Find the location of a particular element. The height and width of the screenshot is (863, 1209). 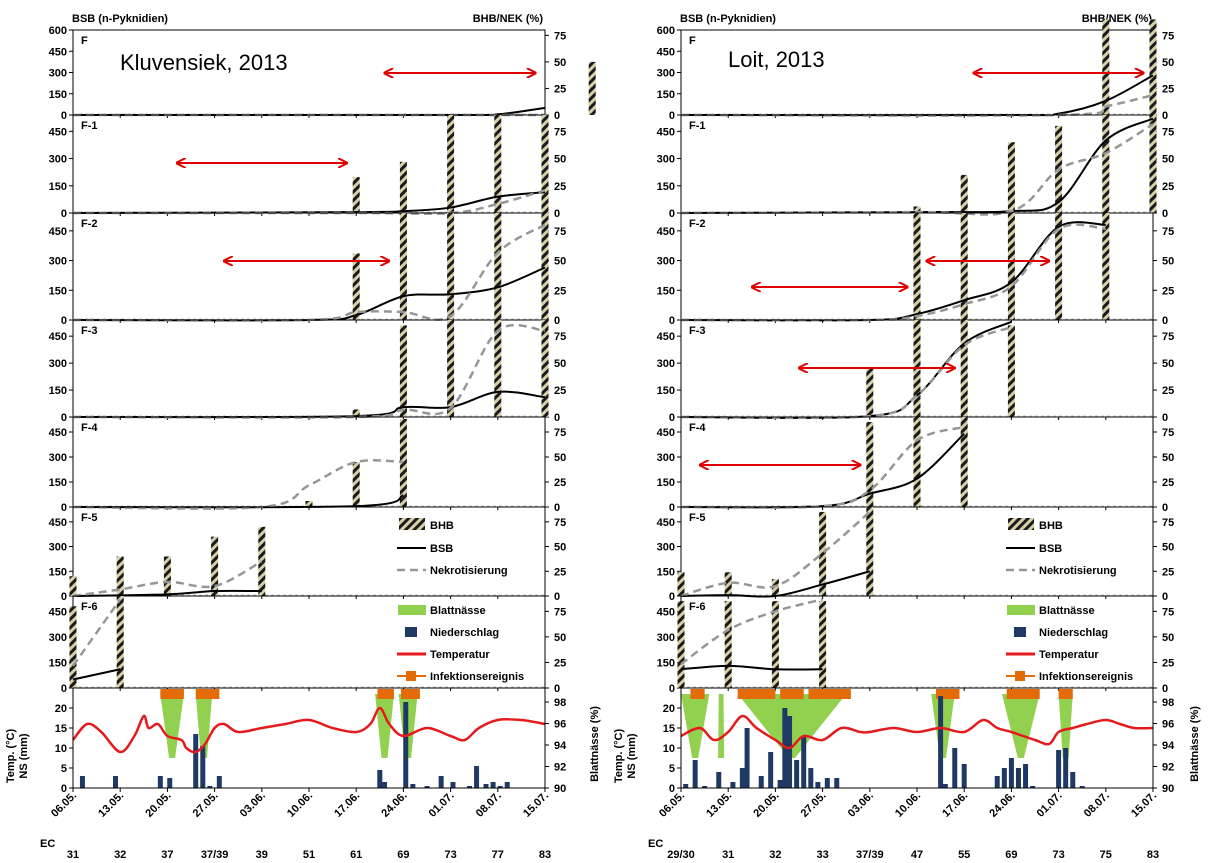

date-label: 08.07. is located at coordinates (489, 805).